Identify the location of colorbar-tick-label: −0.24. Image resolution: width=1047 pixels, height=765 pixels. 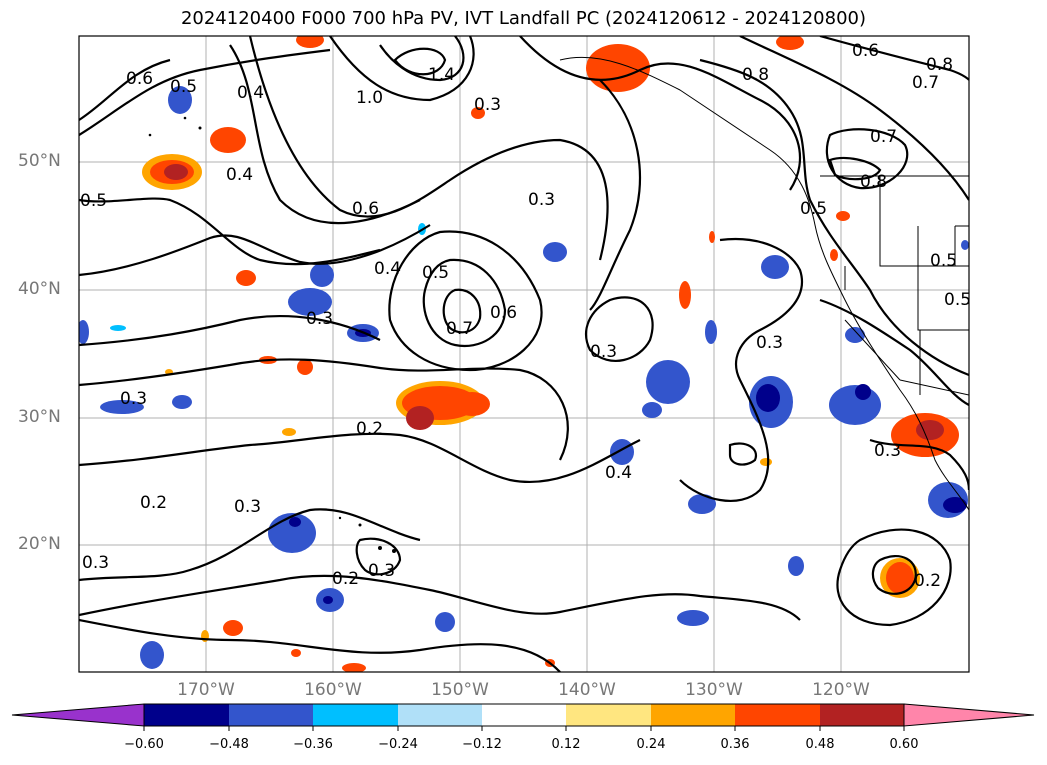
(398, 744).